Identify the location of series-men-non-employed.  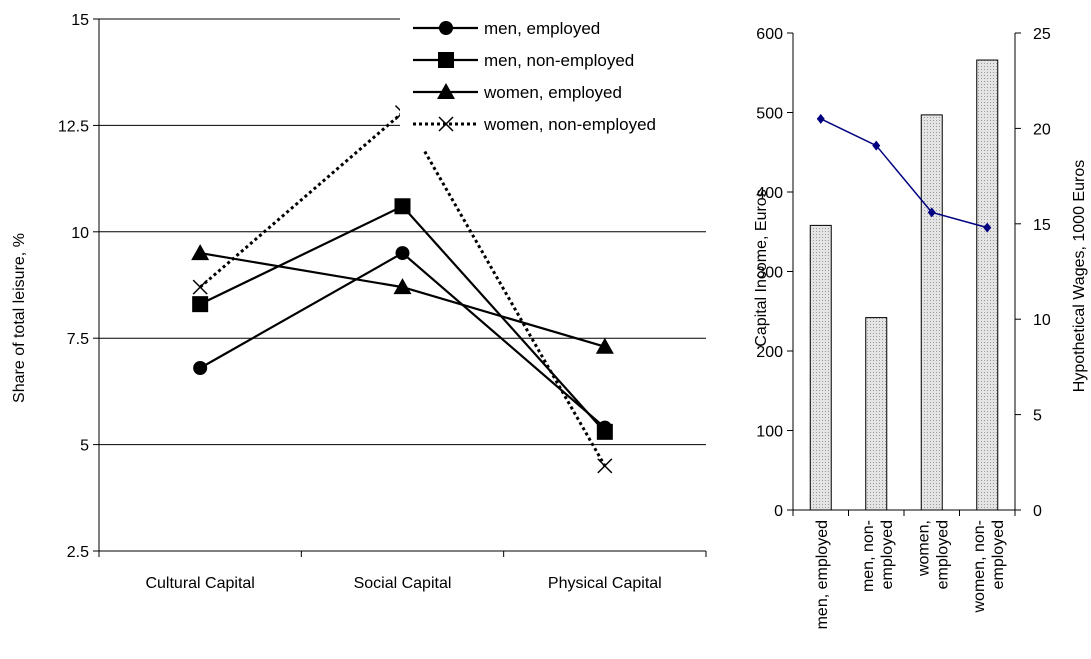
(402, 319).